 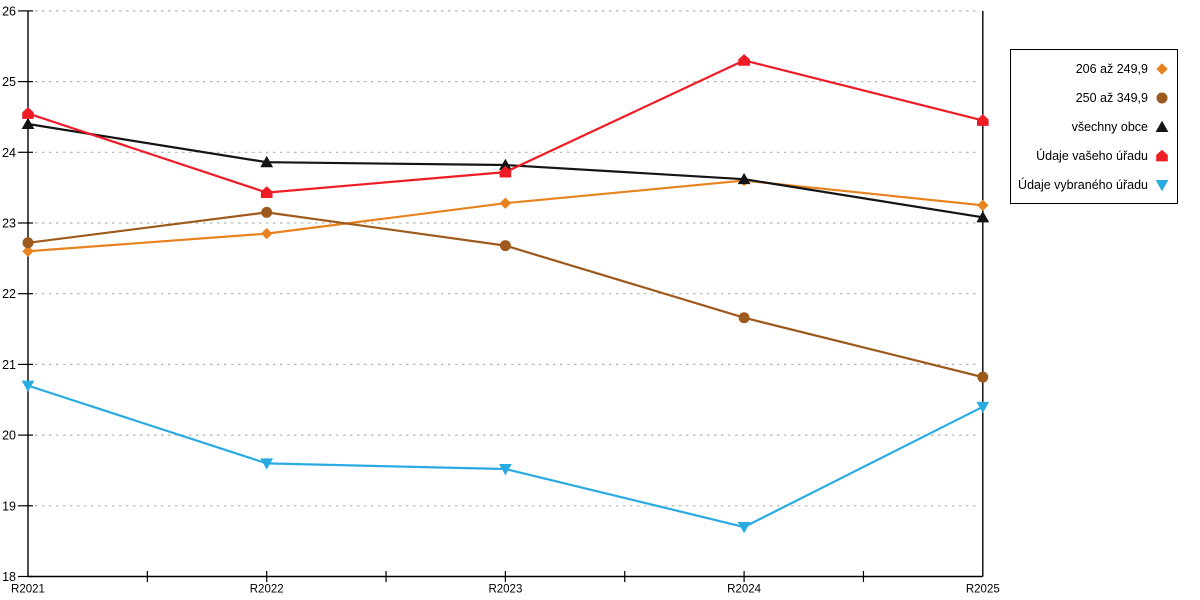 I want to click on y-axis-label: 24, so click(x=9, y=153).